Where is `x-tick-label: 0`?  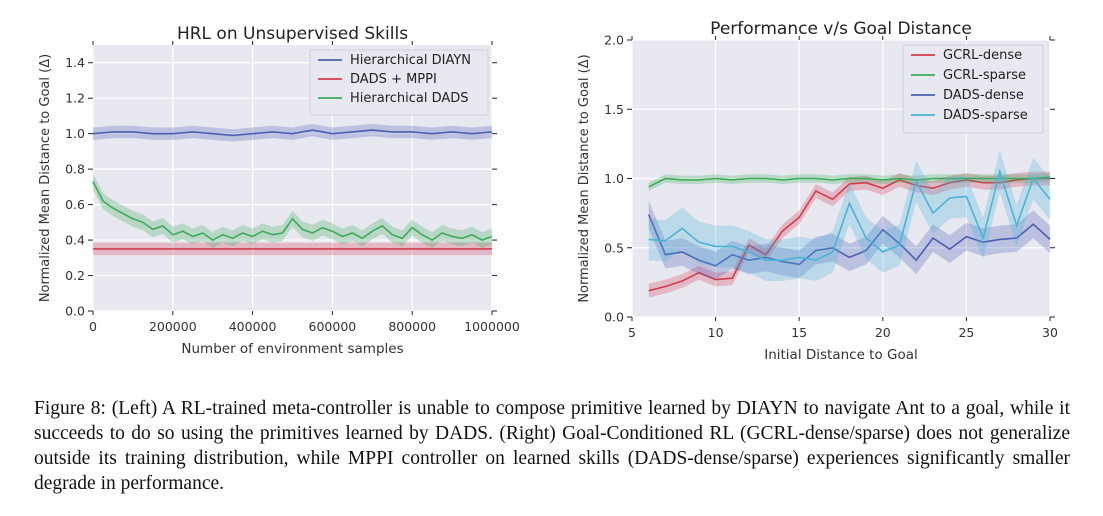 x-tick-label: 0 is located at coordinates (93, 326).